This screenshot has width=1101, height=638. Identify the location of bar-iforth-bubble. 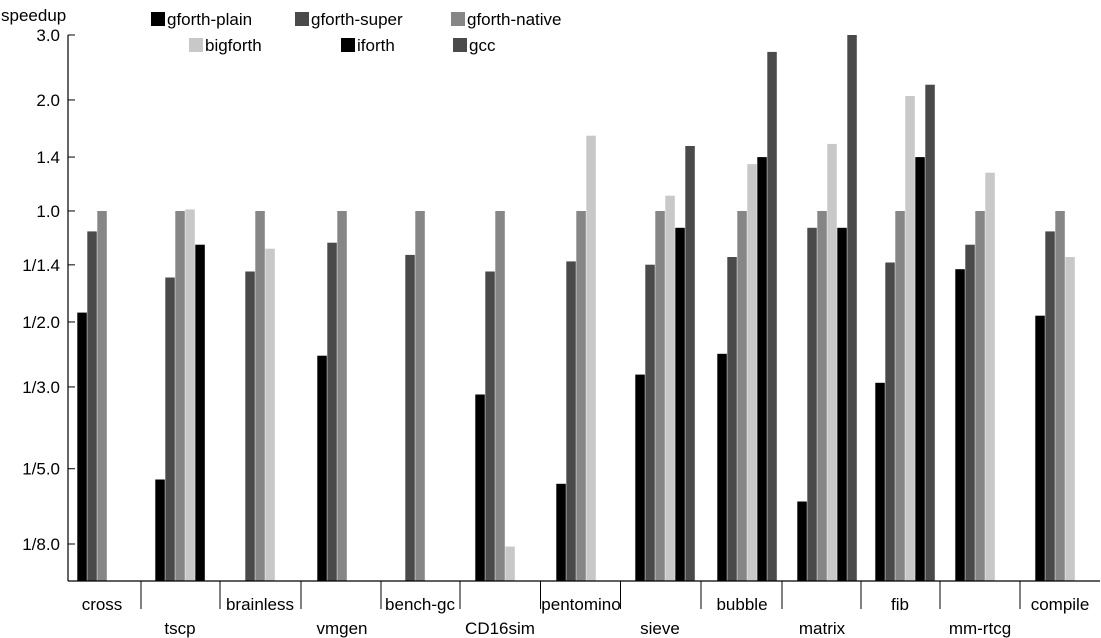
(762, 369).